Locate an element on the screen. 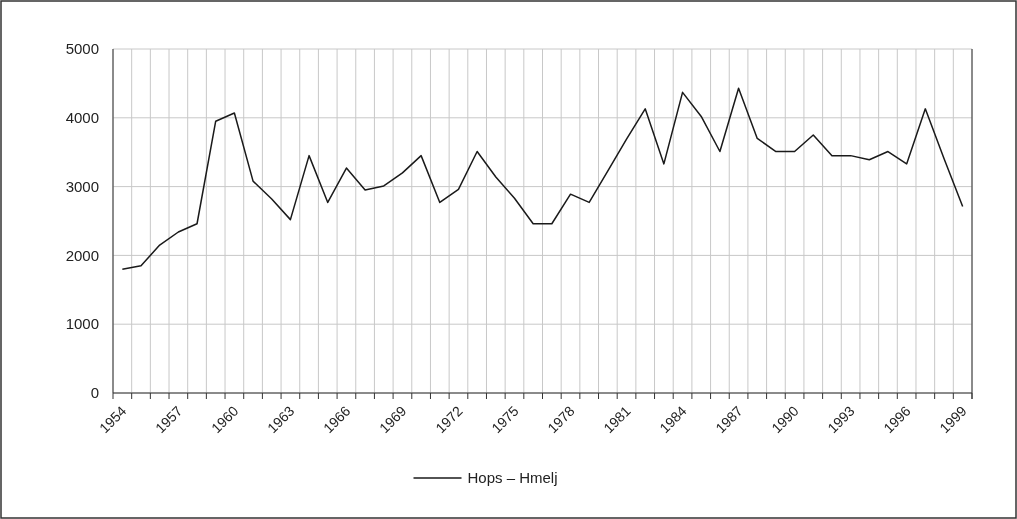 This screenshot has height=519, width=1017. y-tick-label: 5000 is located at coordinates (82, 49).